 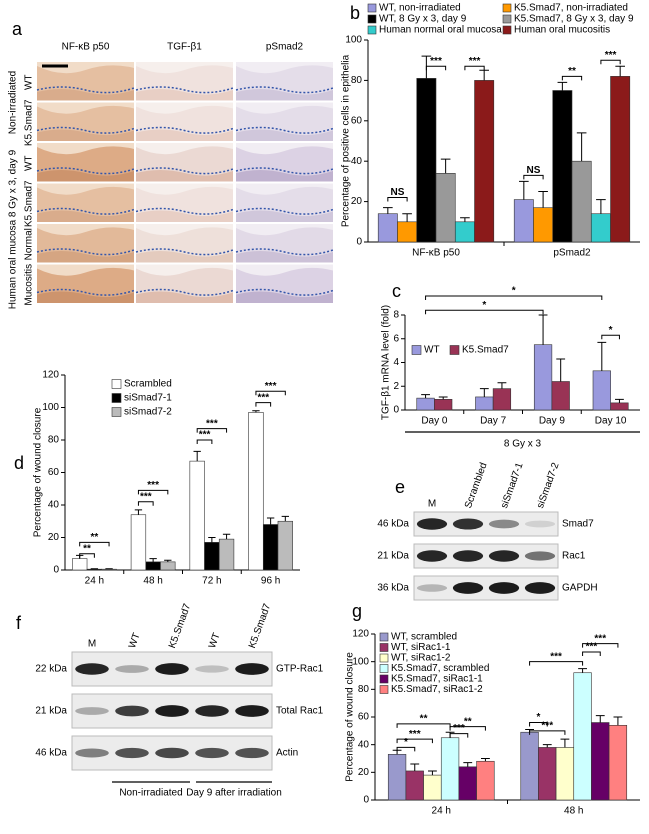 I want to click on panel-letter: d, so click(x=19, y=463).